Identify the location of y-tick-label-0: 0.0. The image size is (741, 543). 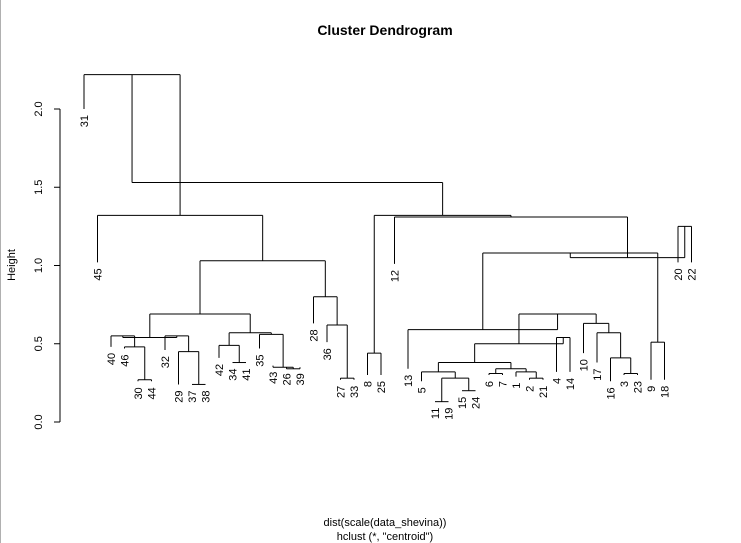
(39, 421).